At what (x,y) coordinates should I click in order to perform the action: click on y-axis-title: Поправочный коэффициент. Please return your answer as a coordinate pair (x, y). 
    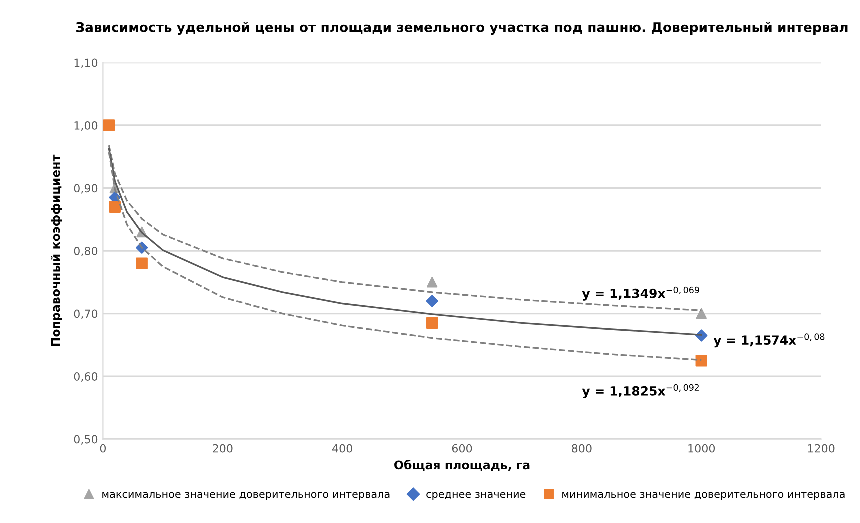
    Looking at the image, I should click on (56, 250).